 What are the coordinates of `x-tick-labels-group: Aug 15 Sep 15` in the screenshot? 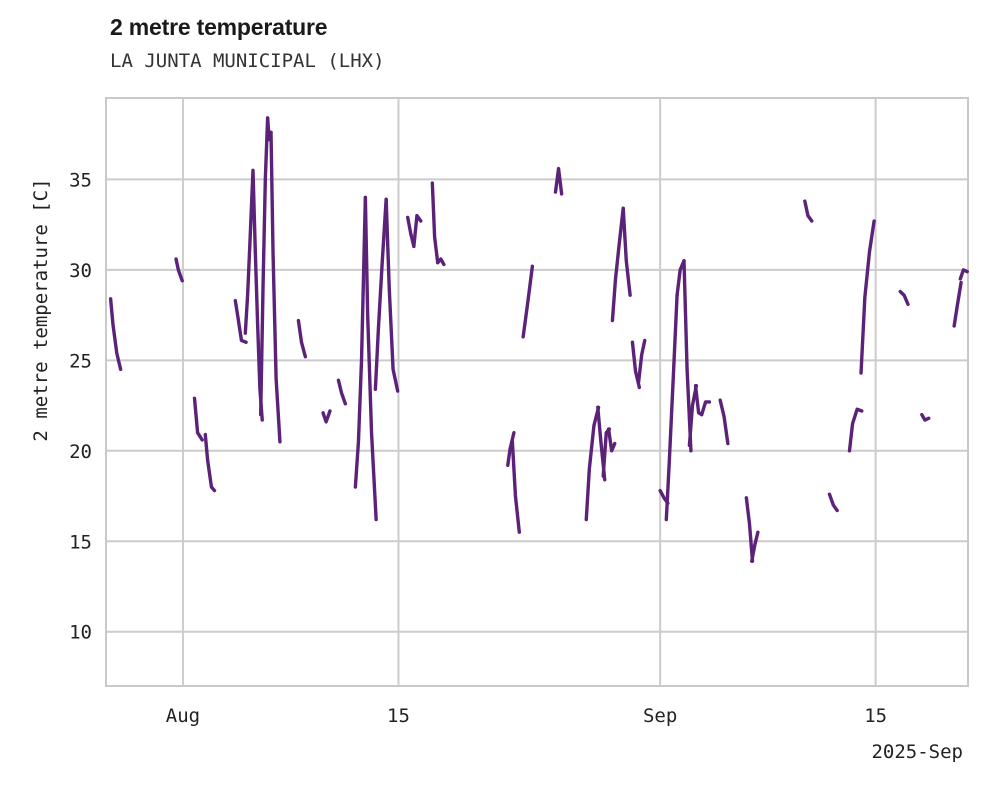 It's located at (526, 716).